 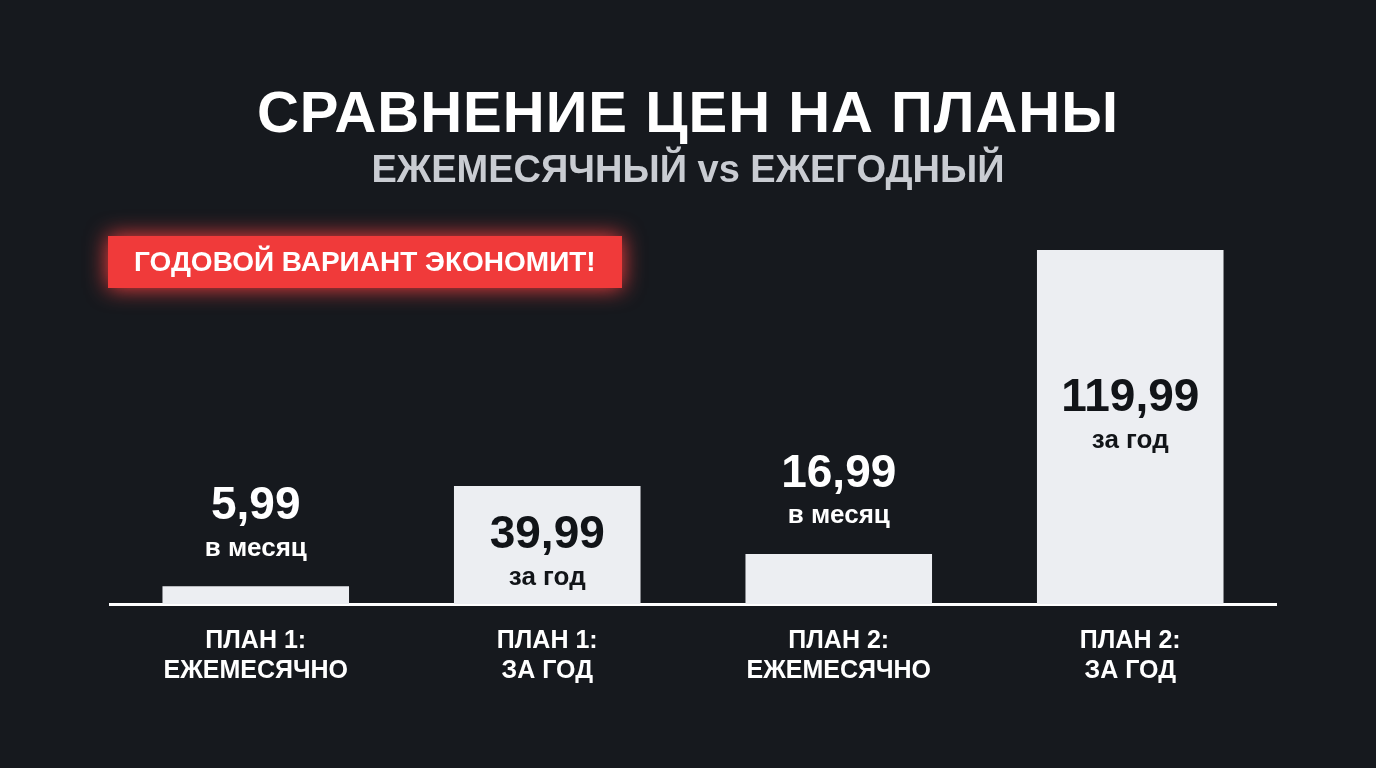 I want to click on chart-title: СРАВНЕНИЕ ЦЕН НА ПЛАНЫ, so click(x=688, y=111).